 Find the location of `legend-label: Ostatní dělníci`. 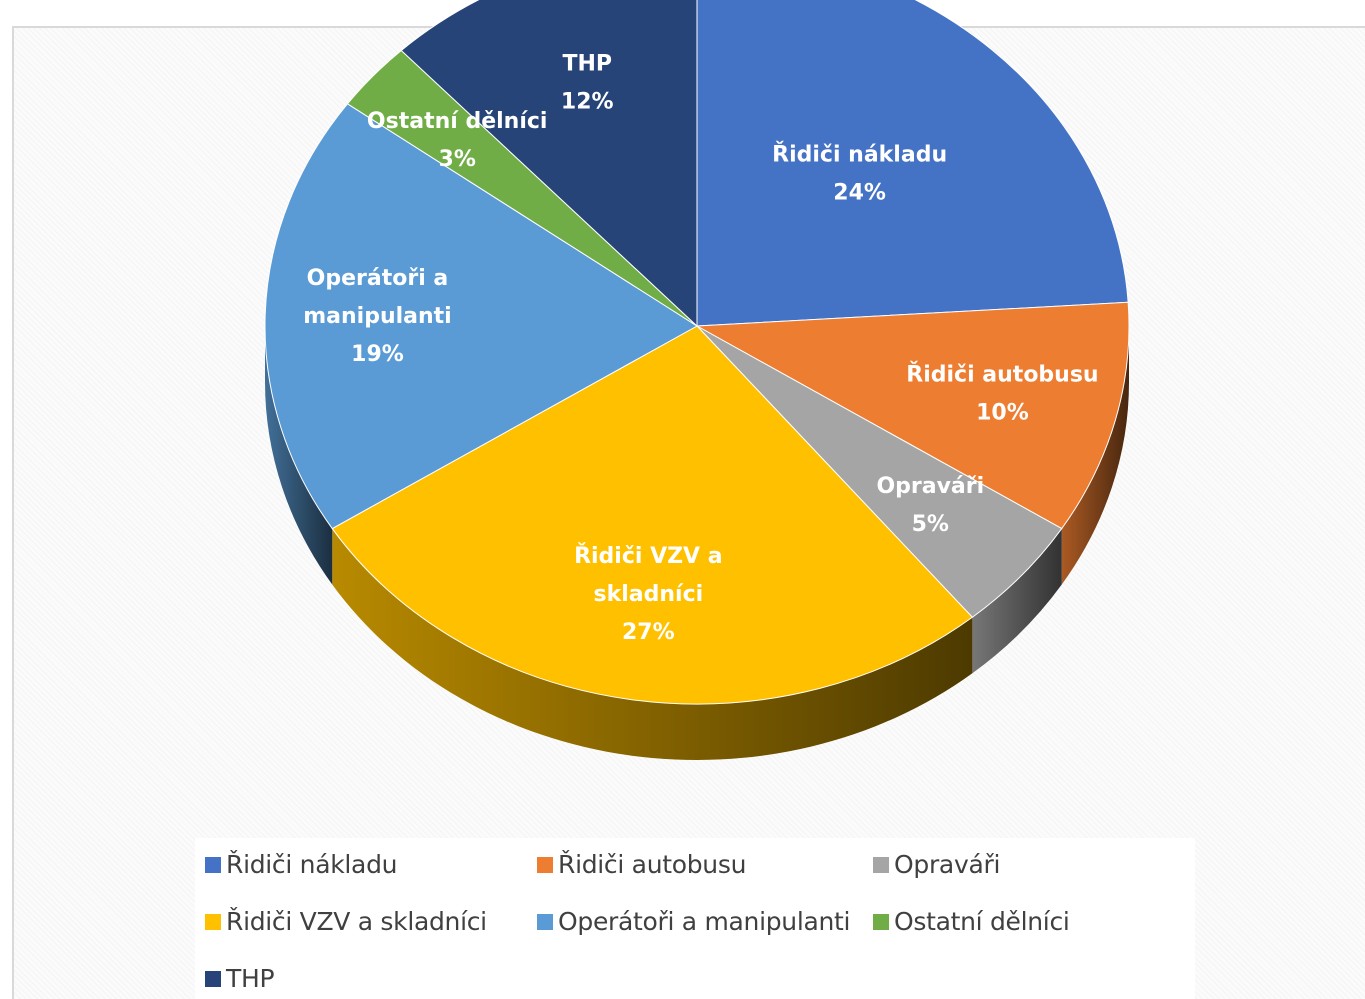

legend-label: Ostatní dělníci is located at coordinates (982, 921).